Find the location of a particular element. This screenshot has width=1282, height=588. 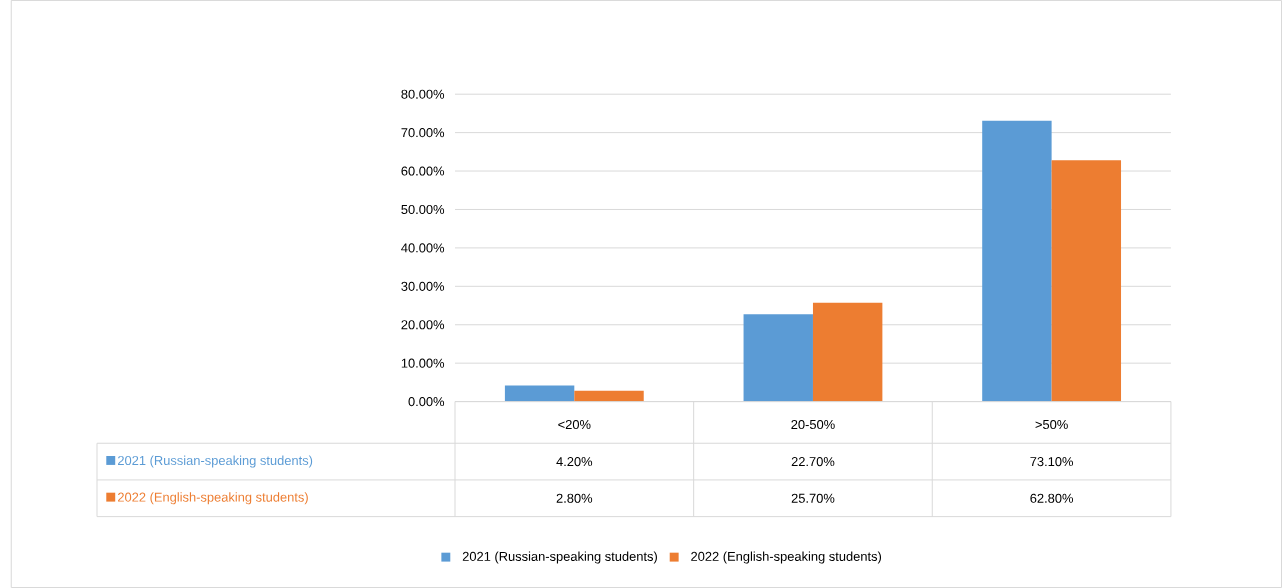

y-tick-label: 40.00% is located at coordinates (423, 248).